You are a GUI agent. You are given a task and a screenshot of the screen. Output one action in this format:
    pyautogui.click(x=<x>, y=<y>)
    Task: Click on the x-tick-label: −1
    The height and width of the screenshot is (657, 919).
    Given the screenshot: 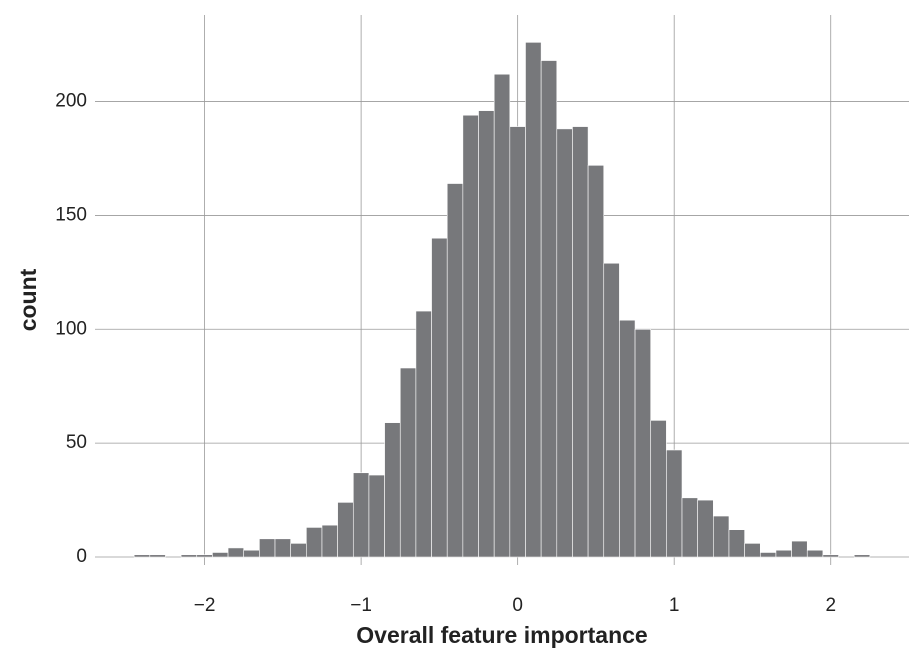 What is the action you would take?
    pyautogui.click(x=361, y=605)
    